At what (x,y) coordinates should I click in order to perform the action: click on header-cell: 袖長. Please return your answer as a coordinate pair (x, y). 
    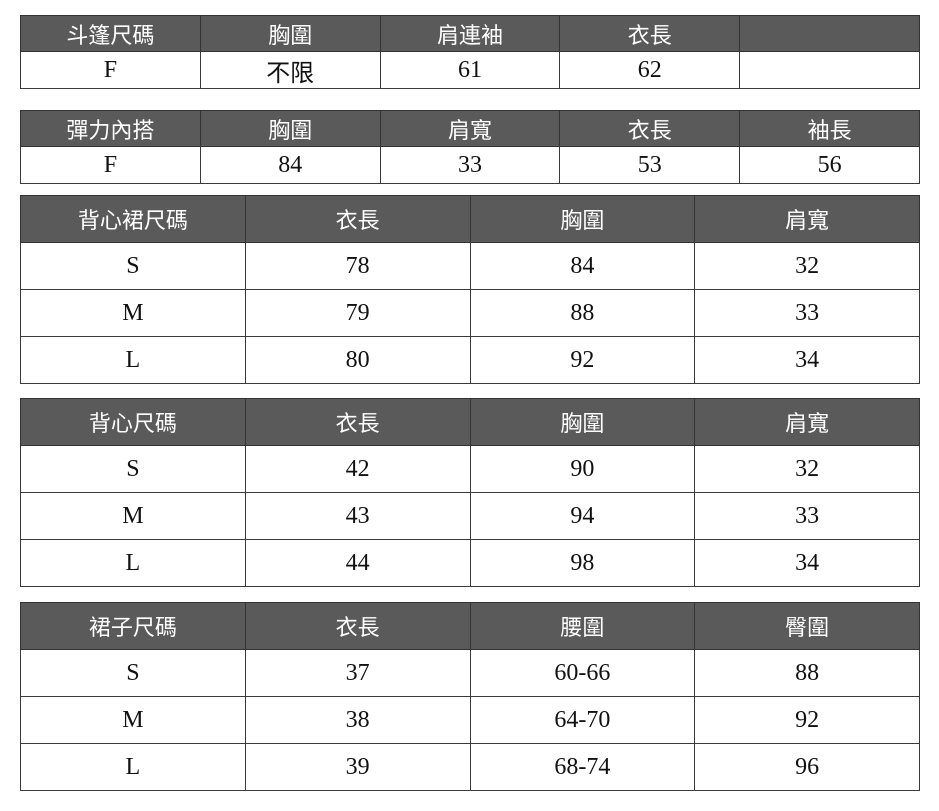
    Looking at the image, I should click on (829, 128).